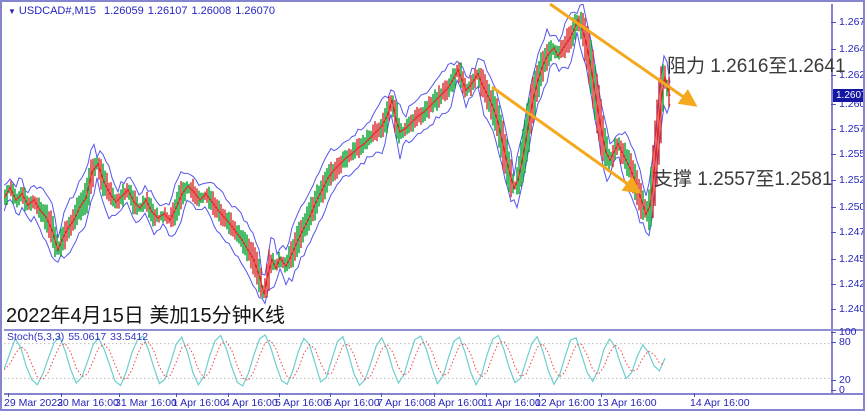  Describe the element at coordinates (845, 342) in the screenshot. I see `stoch-axis-label: 80` at that location.